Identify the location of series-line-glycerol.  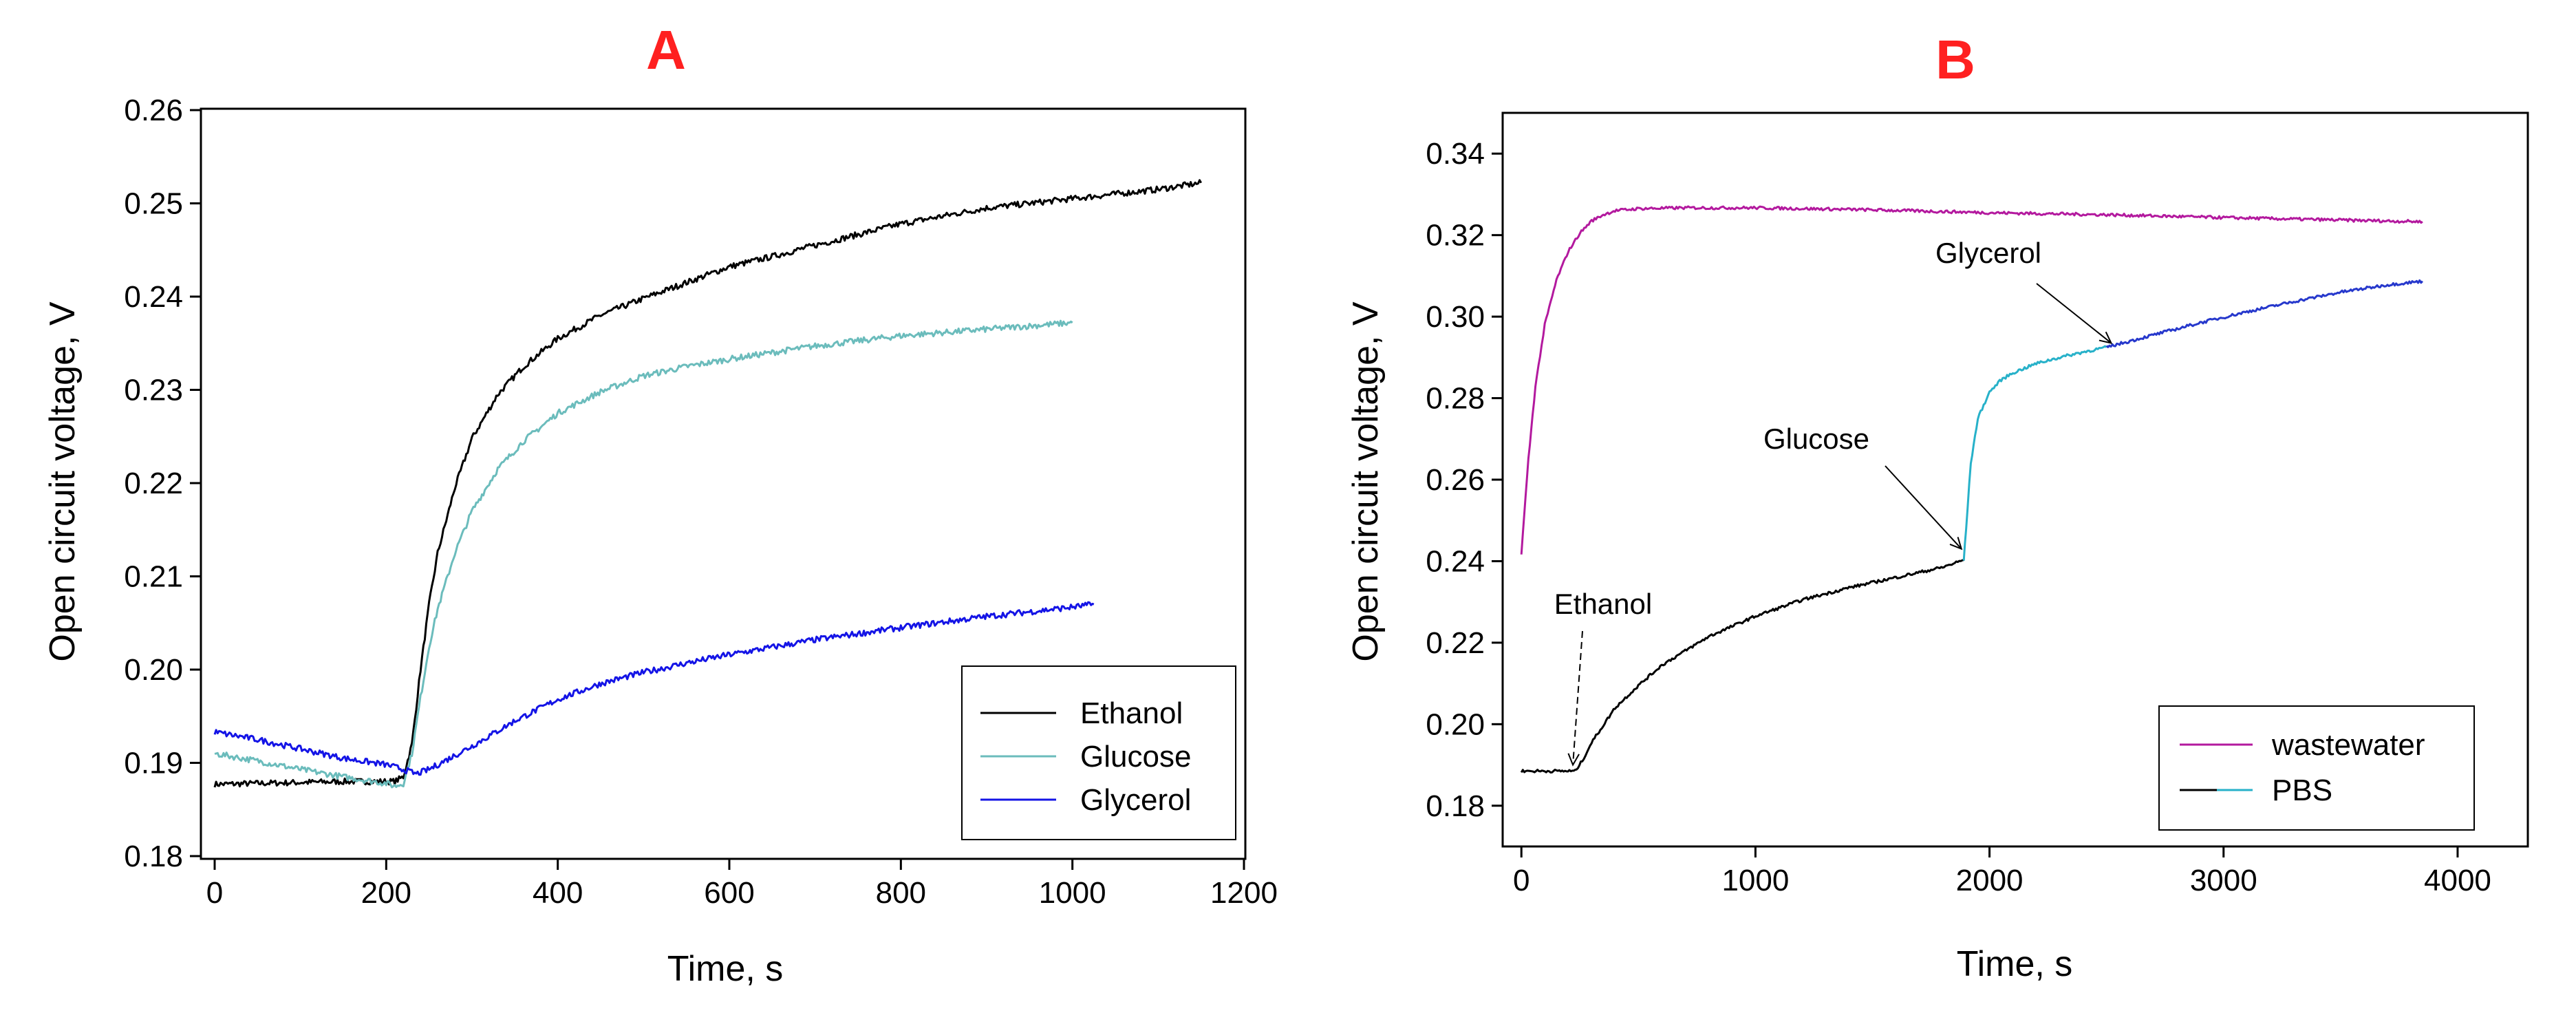
(654, 688).